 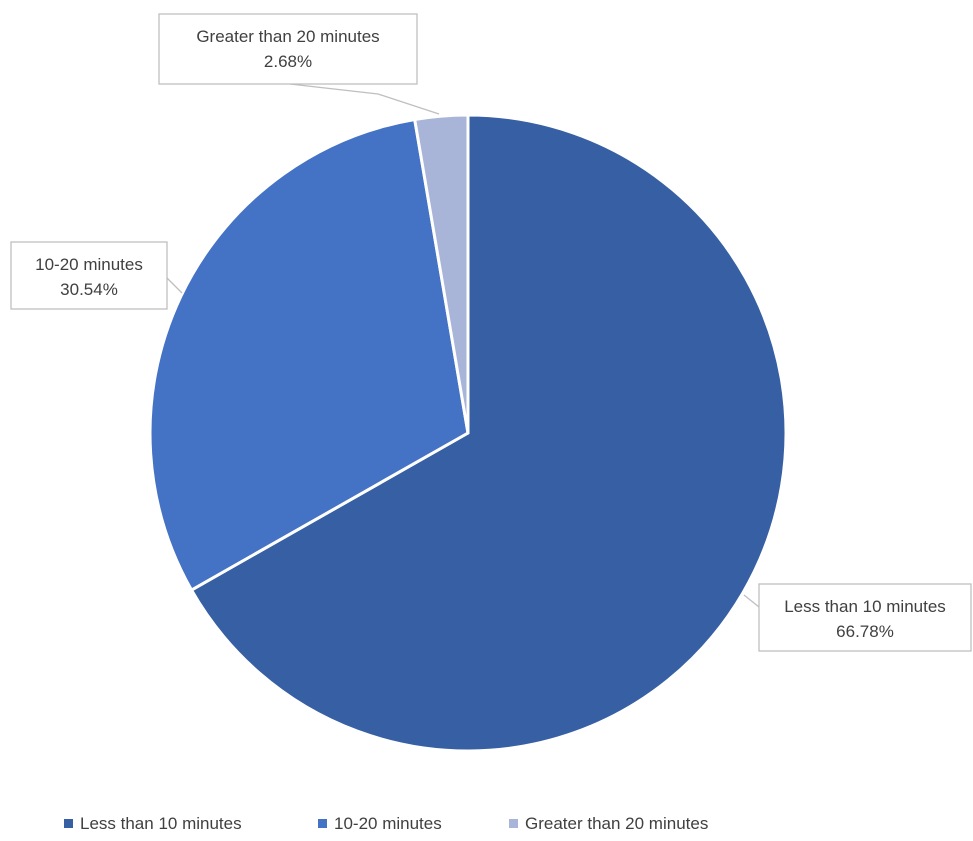 I want to click on callout-10-20-minutes: 10-20 minutes 30.54%, so click(x=96, y=275).